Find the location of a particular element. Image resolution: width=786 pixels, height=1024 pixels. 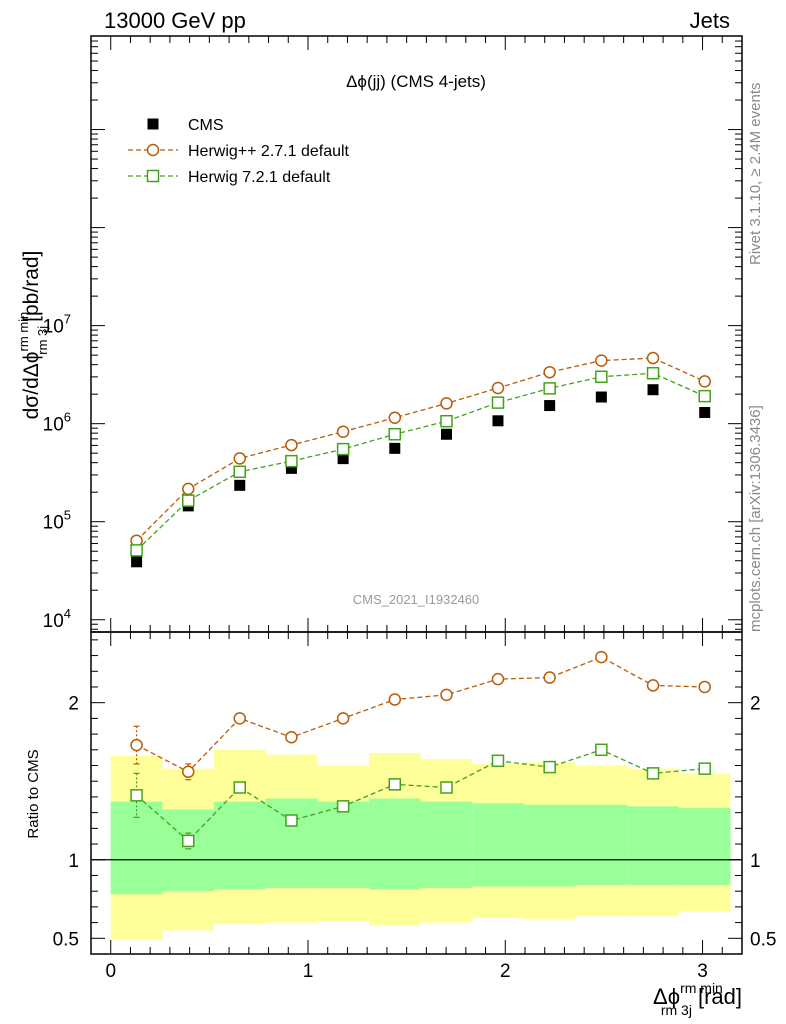

y-tick-exponent: 6 is located at coordinates (67, 417).